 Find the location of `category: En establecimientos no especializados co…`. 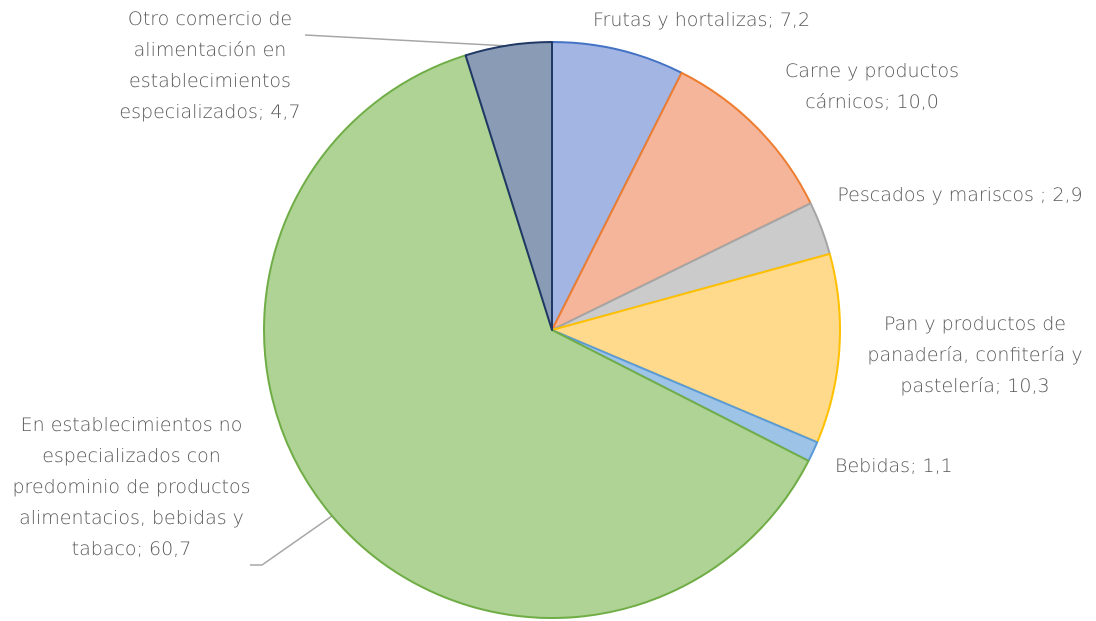

category: En establecimientos no especializados co… is located at coordinates (131, 487).